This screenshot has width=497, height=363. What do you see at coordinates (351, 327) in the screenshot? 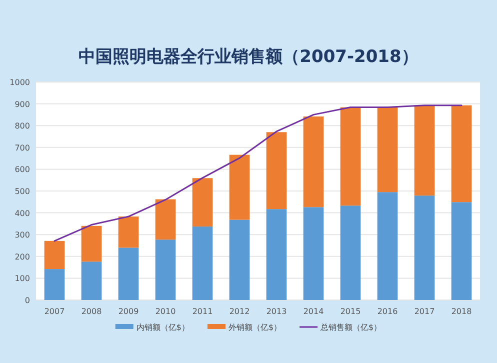
I see `legend-label: 总销售额（亿$）` at bounding box center [351, 327].